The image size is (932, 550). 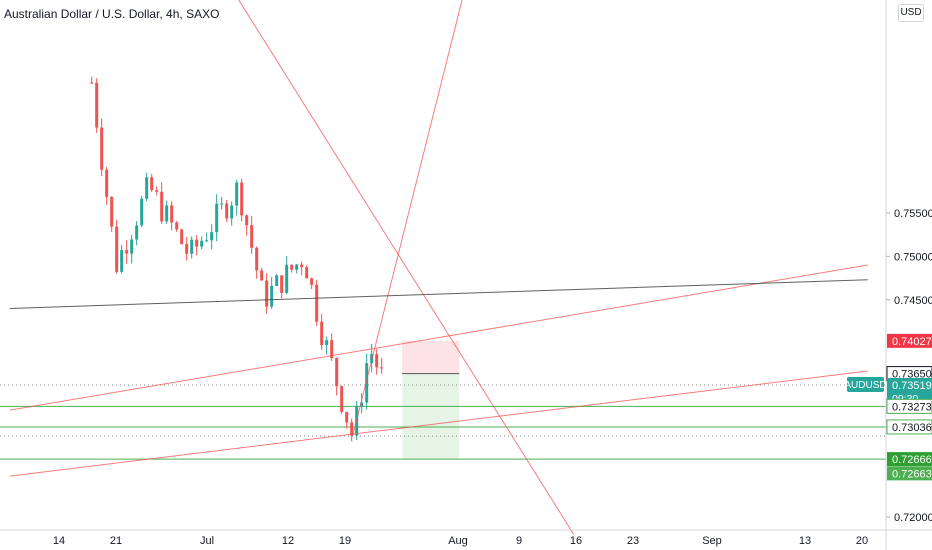 What do you see at coordinates (865, 385) in the screenshot?
I see `symbol-tag-label: AUDUSD` at bounding box center [865, 385].